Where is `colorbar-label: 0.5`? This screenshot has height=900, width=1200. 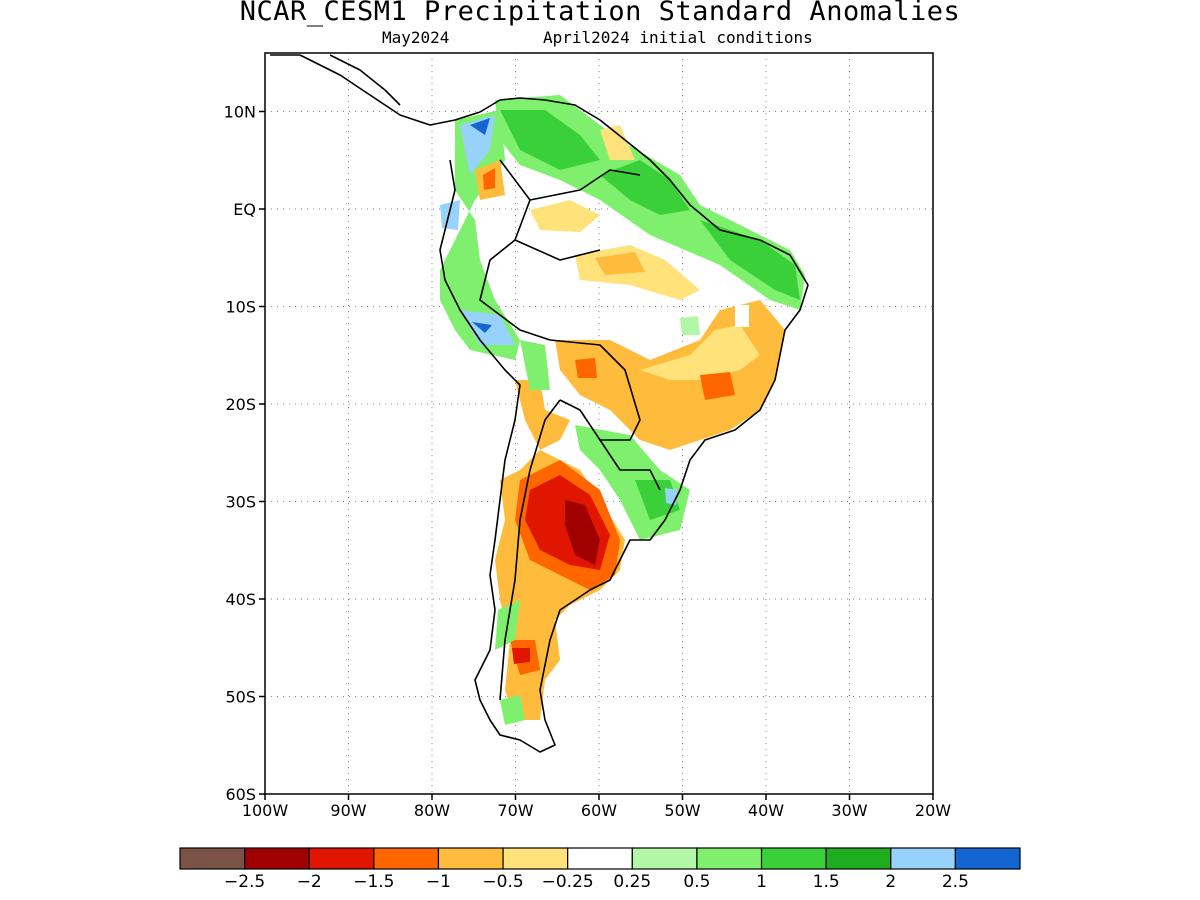 colorbar-label: 0.5 is located at coordinates (696, 882).